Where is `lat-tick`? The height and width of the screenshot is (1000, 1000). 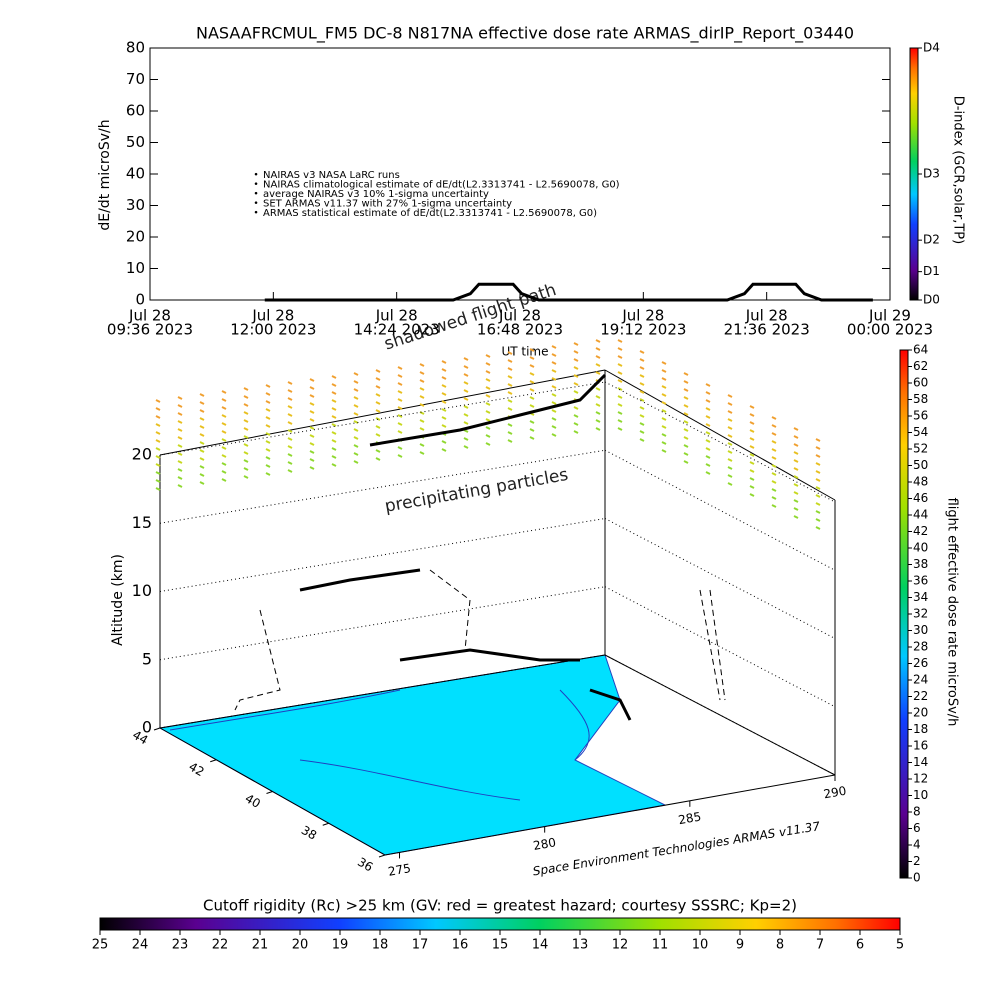
lat-tick is located at coordinates (157, 729).